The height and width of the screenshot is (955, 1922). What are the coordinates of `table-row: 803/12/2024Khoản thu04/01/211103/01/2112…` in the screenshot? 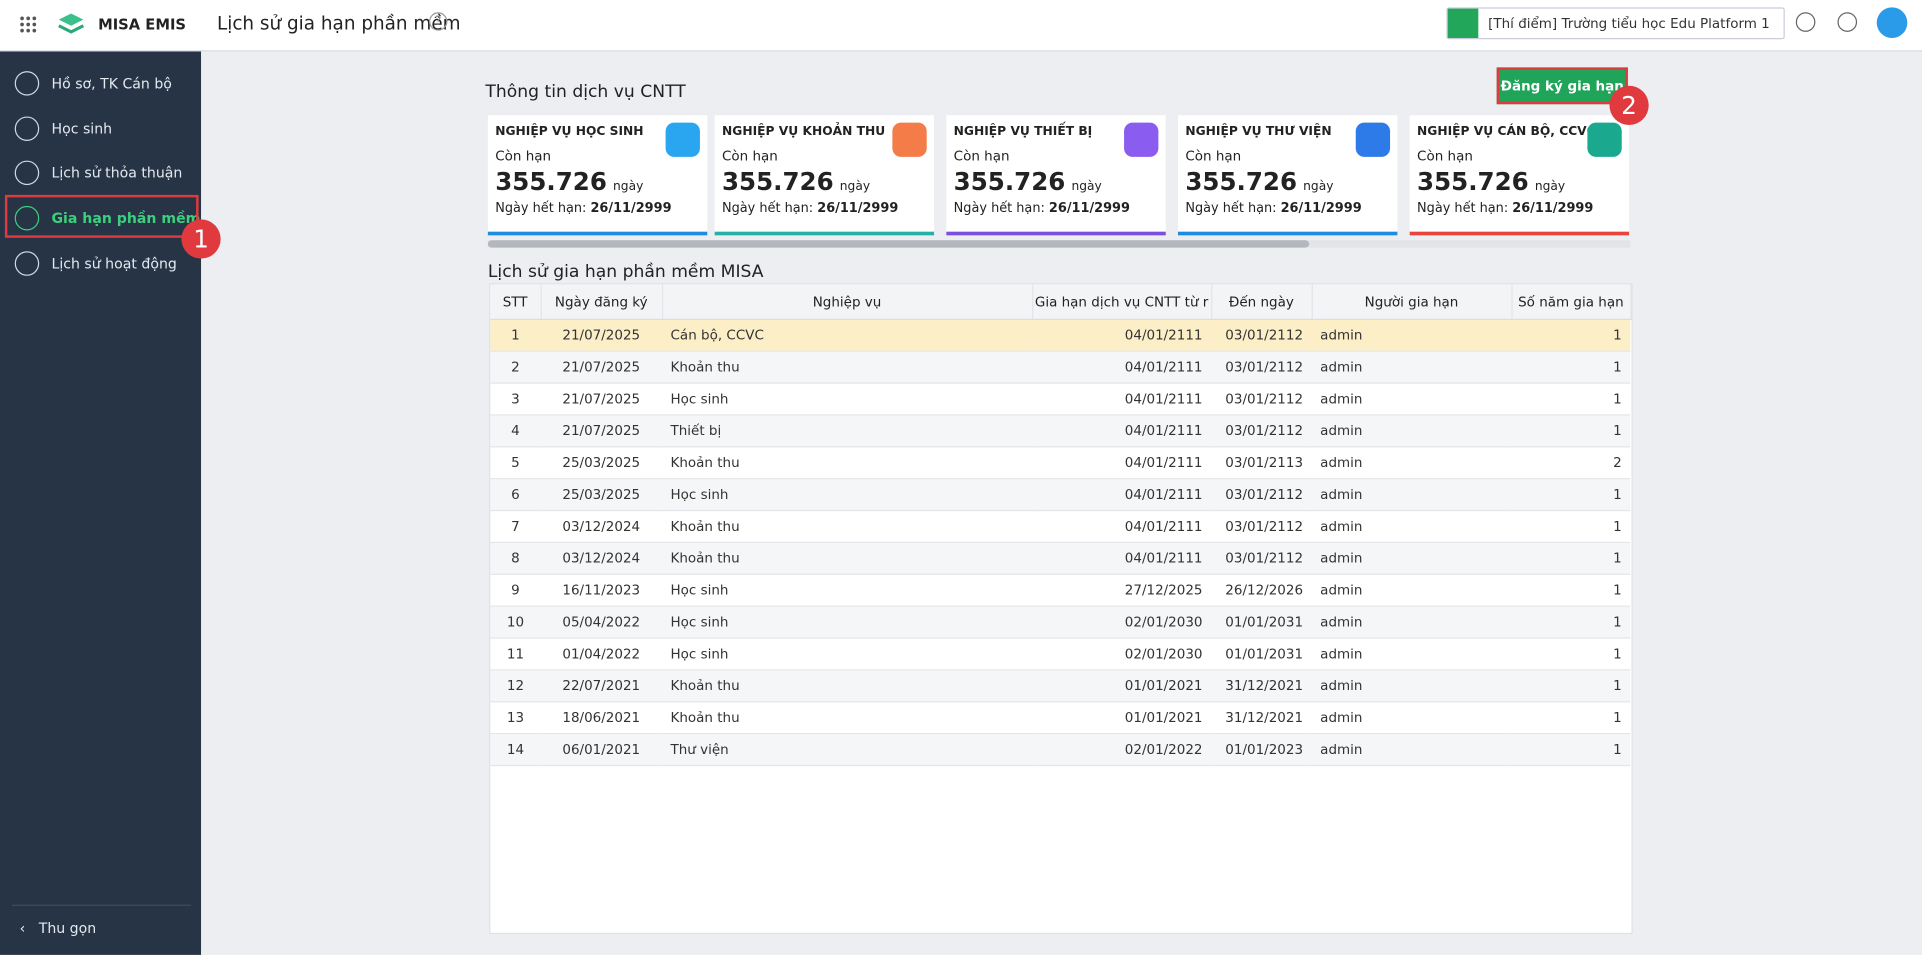 It's located at (1060, 558).